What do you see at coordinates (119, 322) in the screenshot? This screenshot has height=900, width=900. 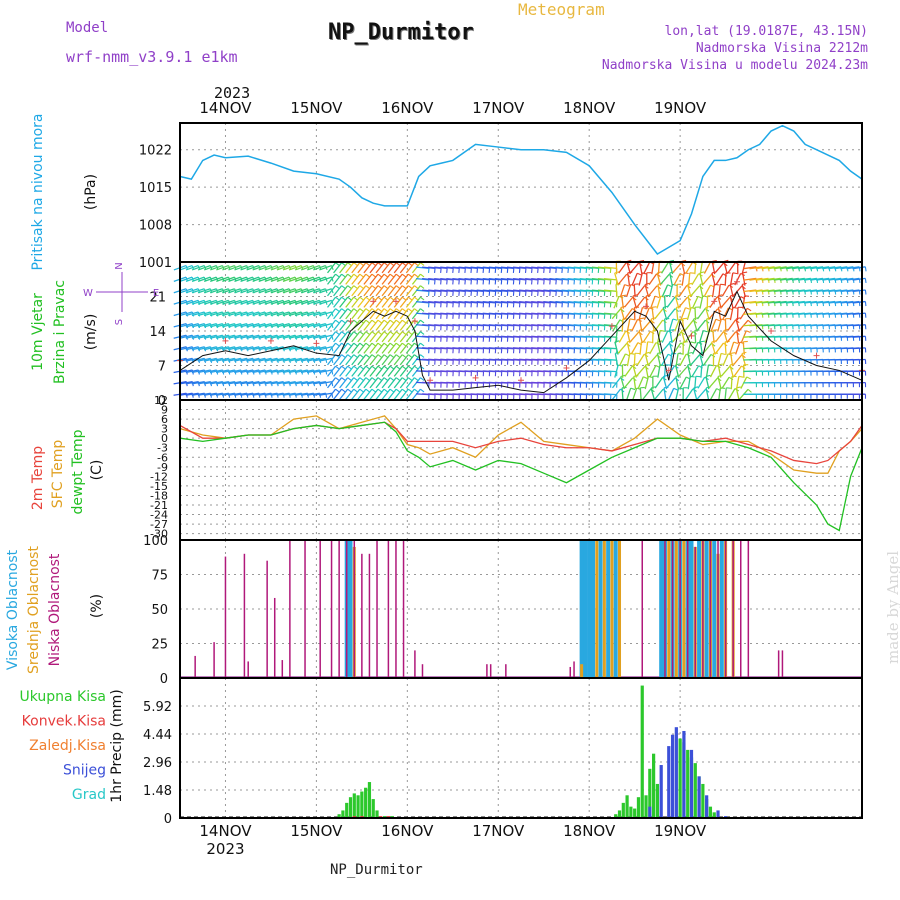 I see `compass-s: S` at bounding box center [119, 322].